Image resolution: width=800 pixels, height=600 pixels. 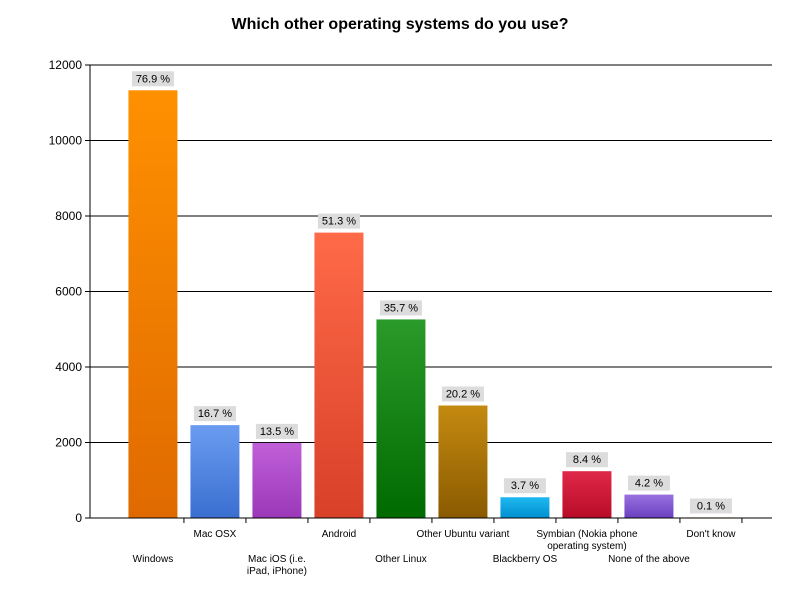 I want to click on y-tick-label: 2000, so click(x=68, y=443).